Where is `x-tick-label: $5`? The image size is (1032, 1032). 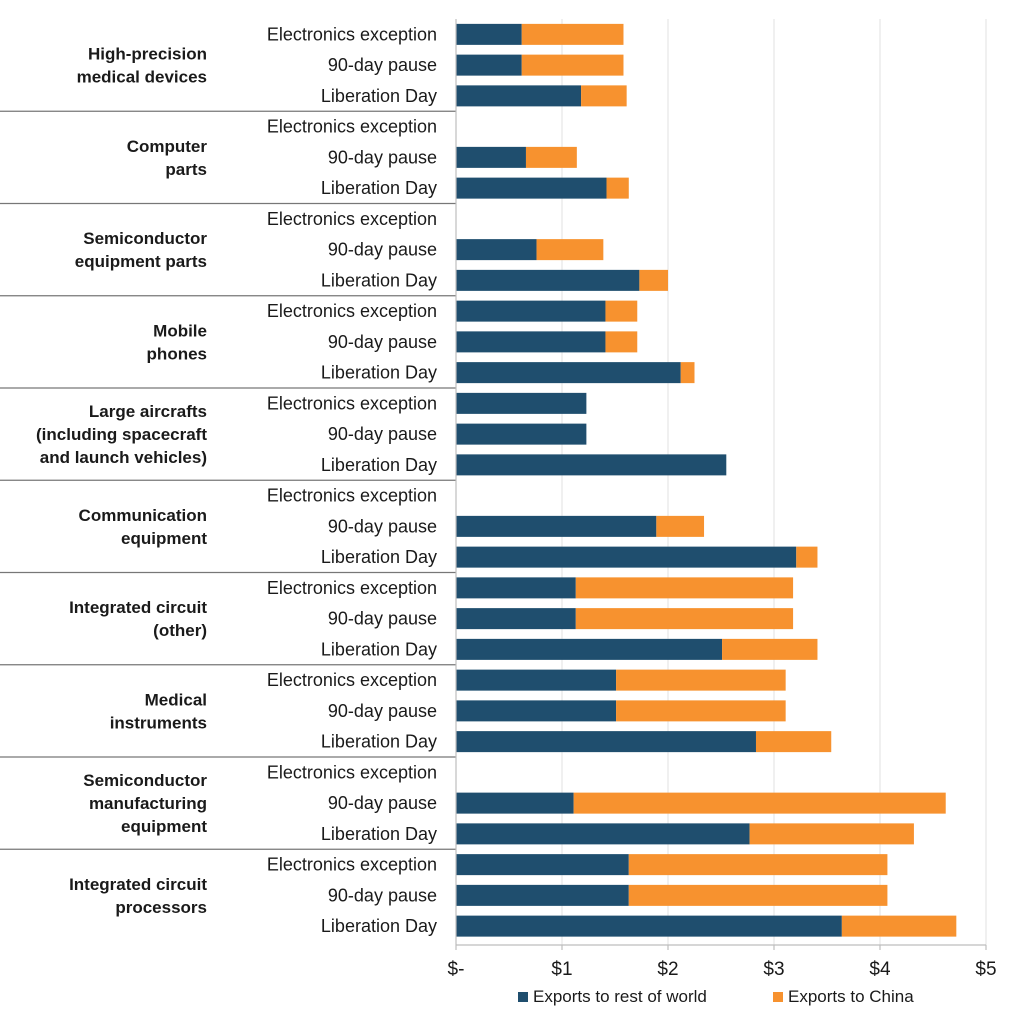 x-tick-label: $5 is located at coordinates (985, 969).